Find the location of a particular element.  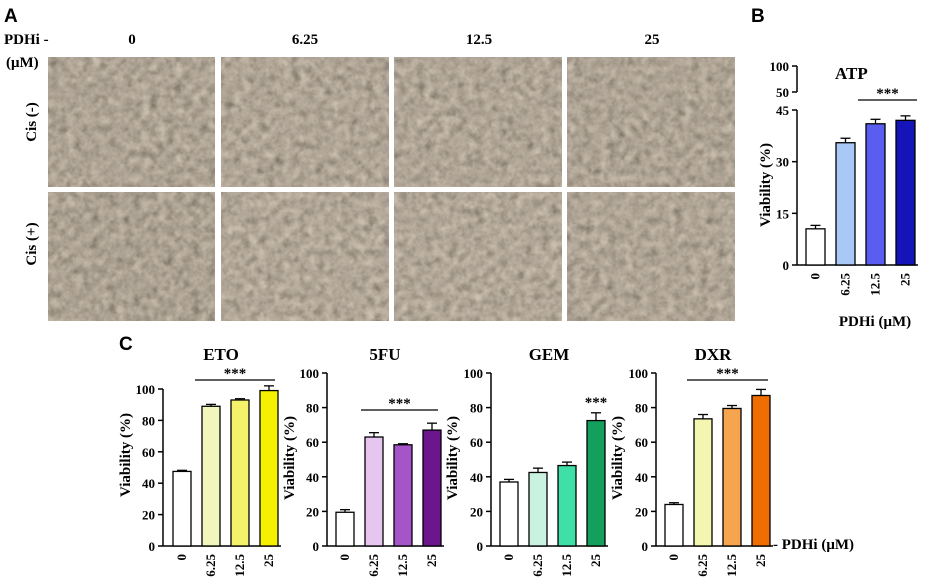

dose-label-6-25: 6.25 is located at coordinates (305, 40).